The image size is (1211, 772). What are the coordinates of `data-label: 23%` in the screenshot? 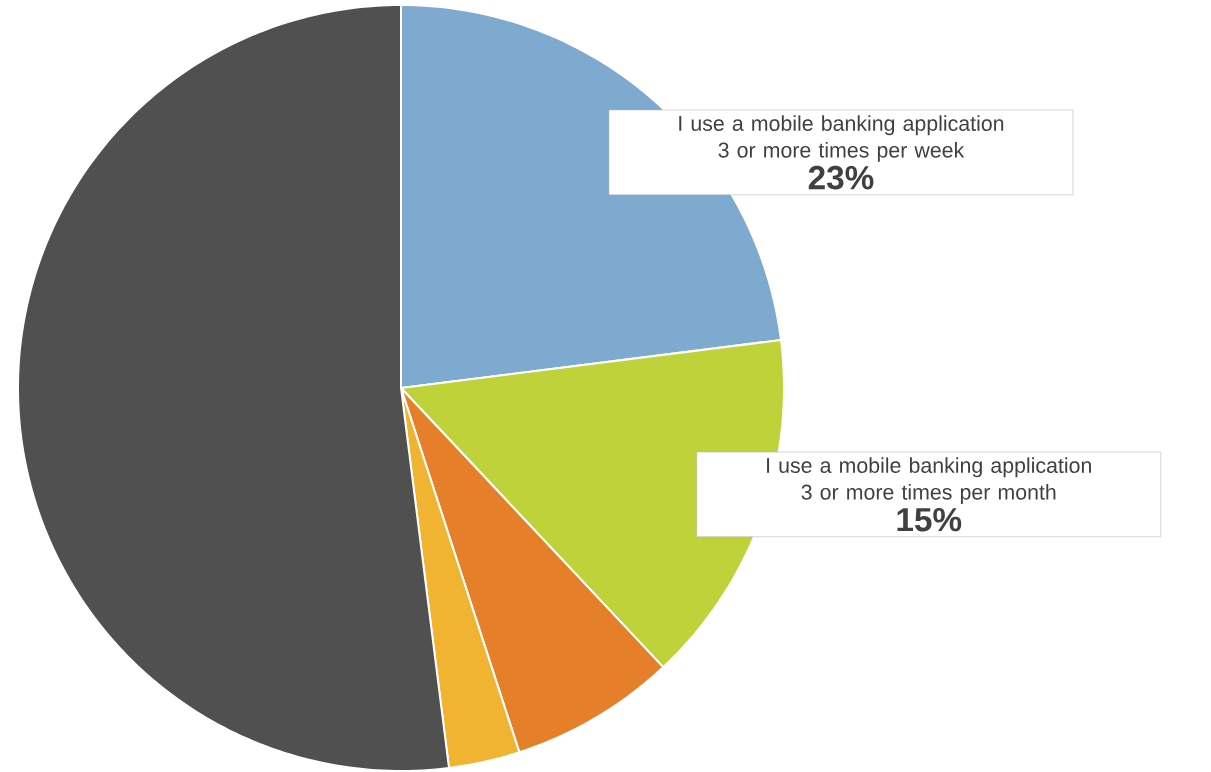 It's located at (841, 177).